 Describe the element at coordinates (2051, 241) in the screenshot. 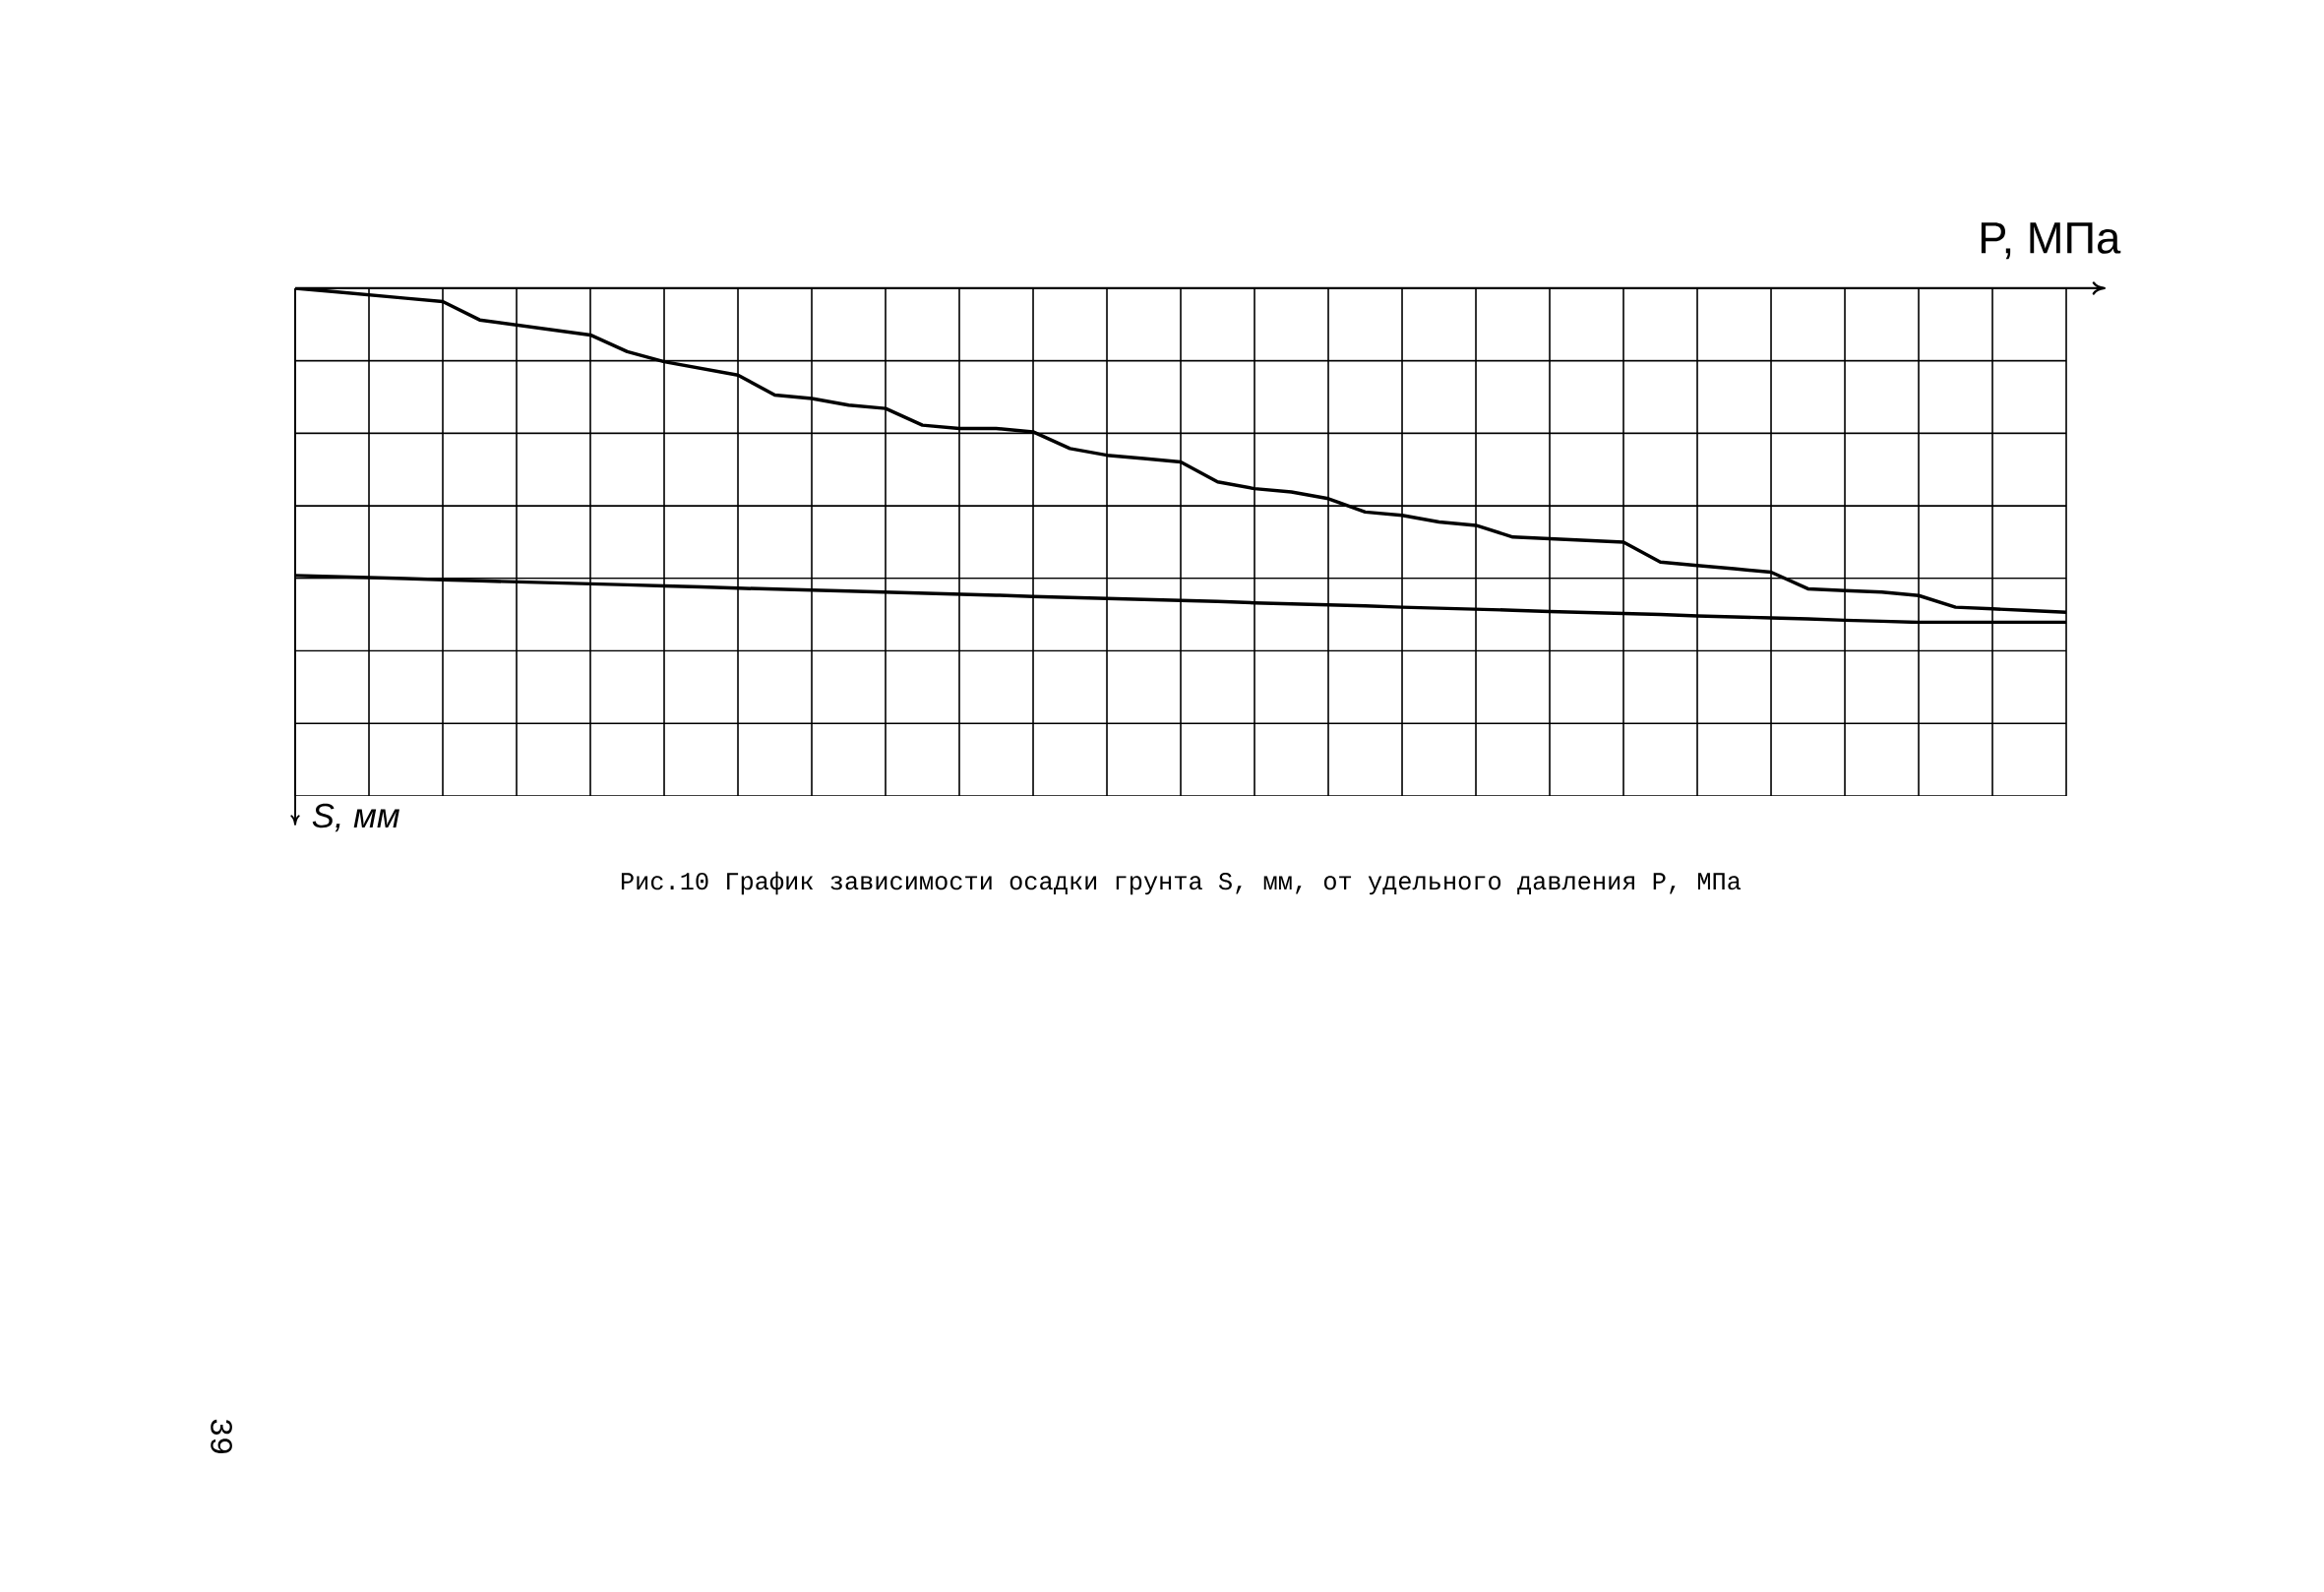

I see `x-axis-title: P, МПа` at that location.